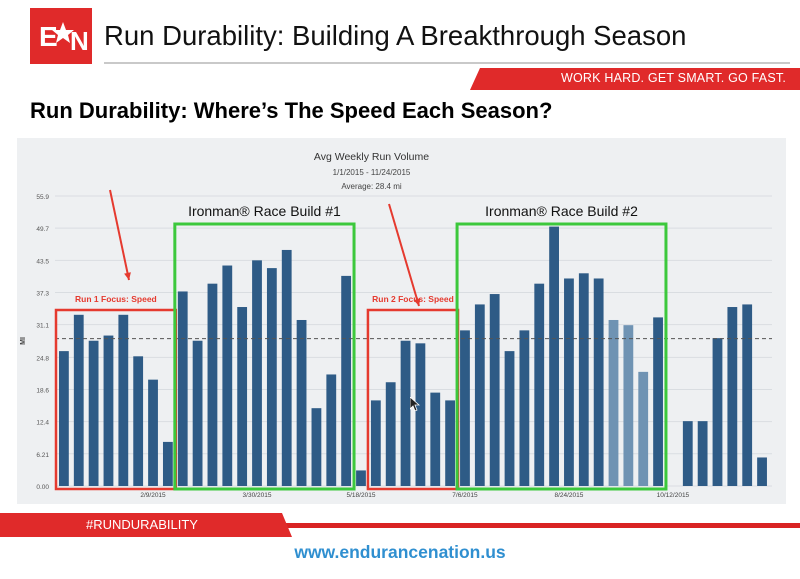 Image resolution: width=800 pixels, height=579 pixels. Describe the element at coordinates (142, 524) in the screenshot. I see `footer-hashtag: #RUNDURABILITY` at that location.